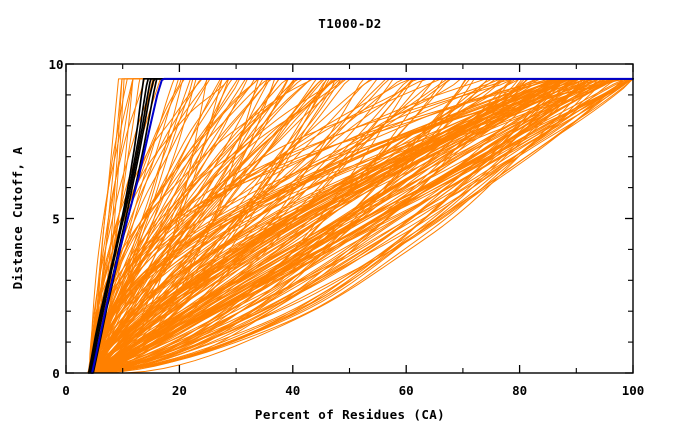 This screenshot has width=680, height=440. What do you see at coordinates (56, 373) in the screenshot?
I see `y-tick-label: 0` at bounding box center [56, 373].